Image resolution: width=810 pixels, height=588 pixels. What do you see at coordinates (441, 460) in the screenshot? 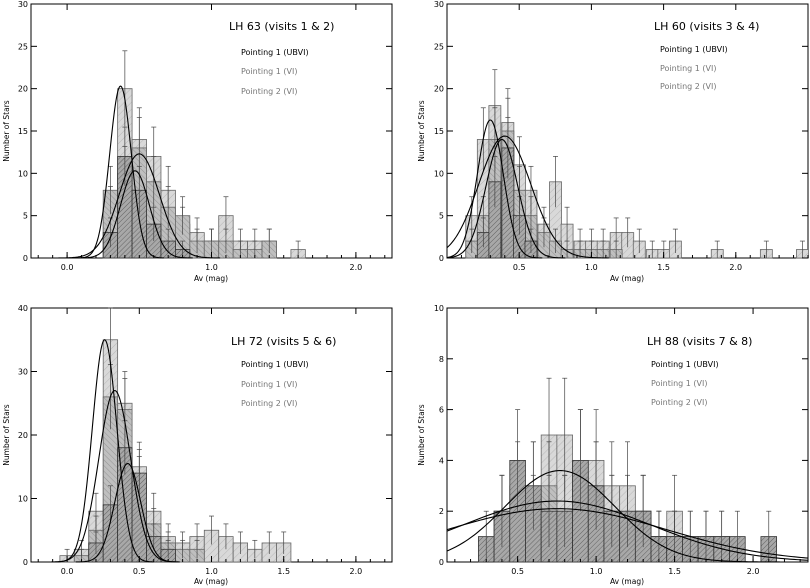
I see `y-tick-label: 4` at bounding box center [441, 460].